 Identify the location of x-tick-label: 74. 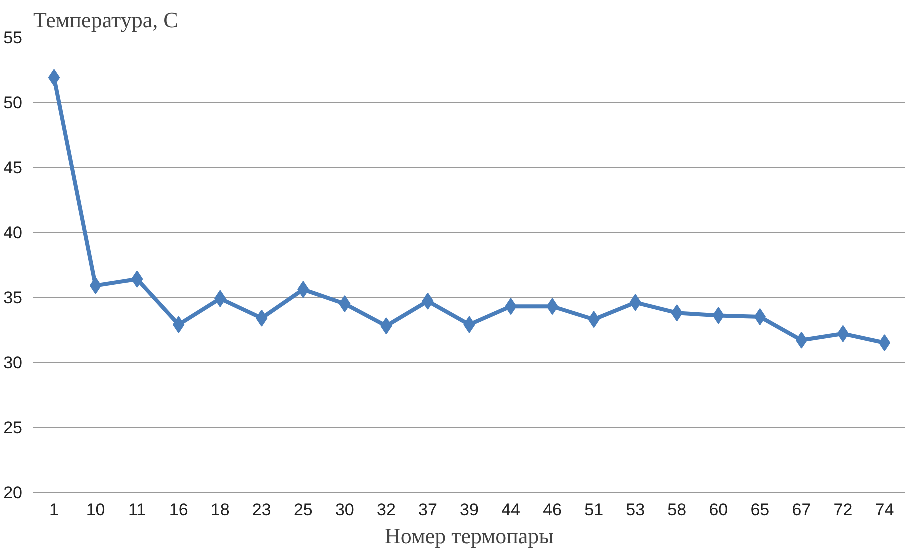
(884, 510).